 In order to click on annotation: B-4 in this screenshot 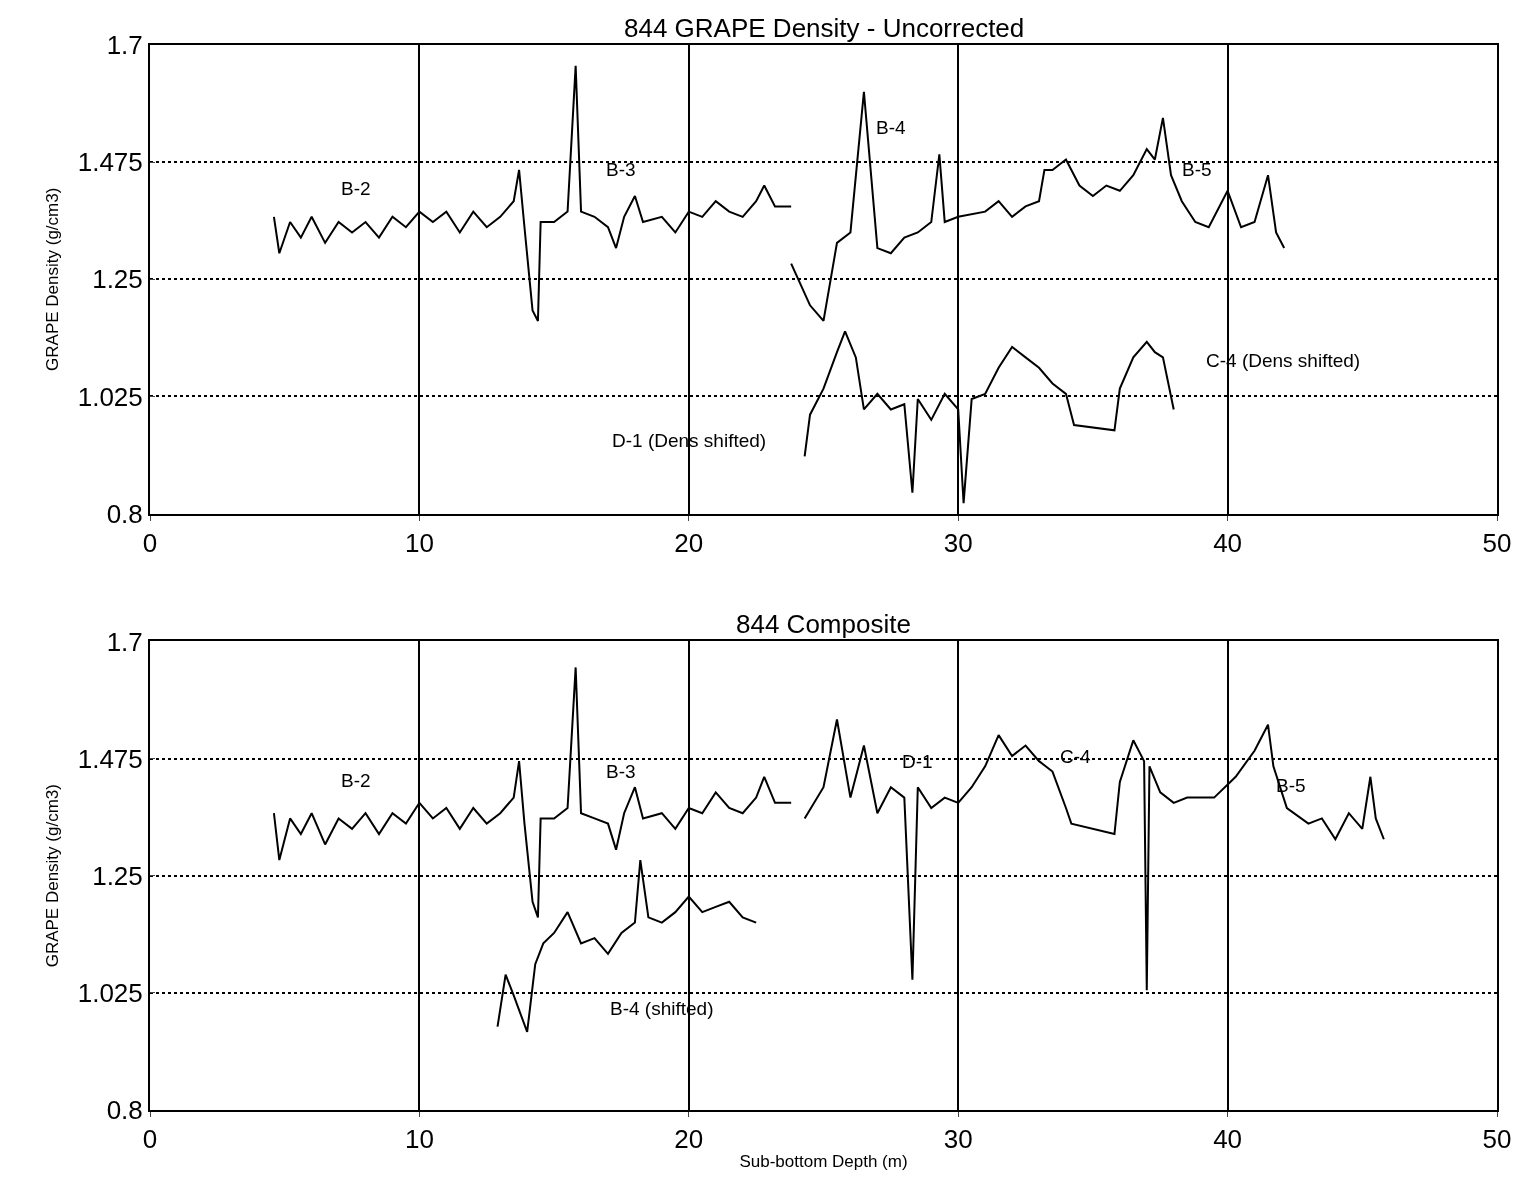, I will do `click(891, 127)`.